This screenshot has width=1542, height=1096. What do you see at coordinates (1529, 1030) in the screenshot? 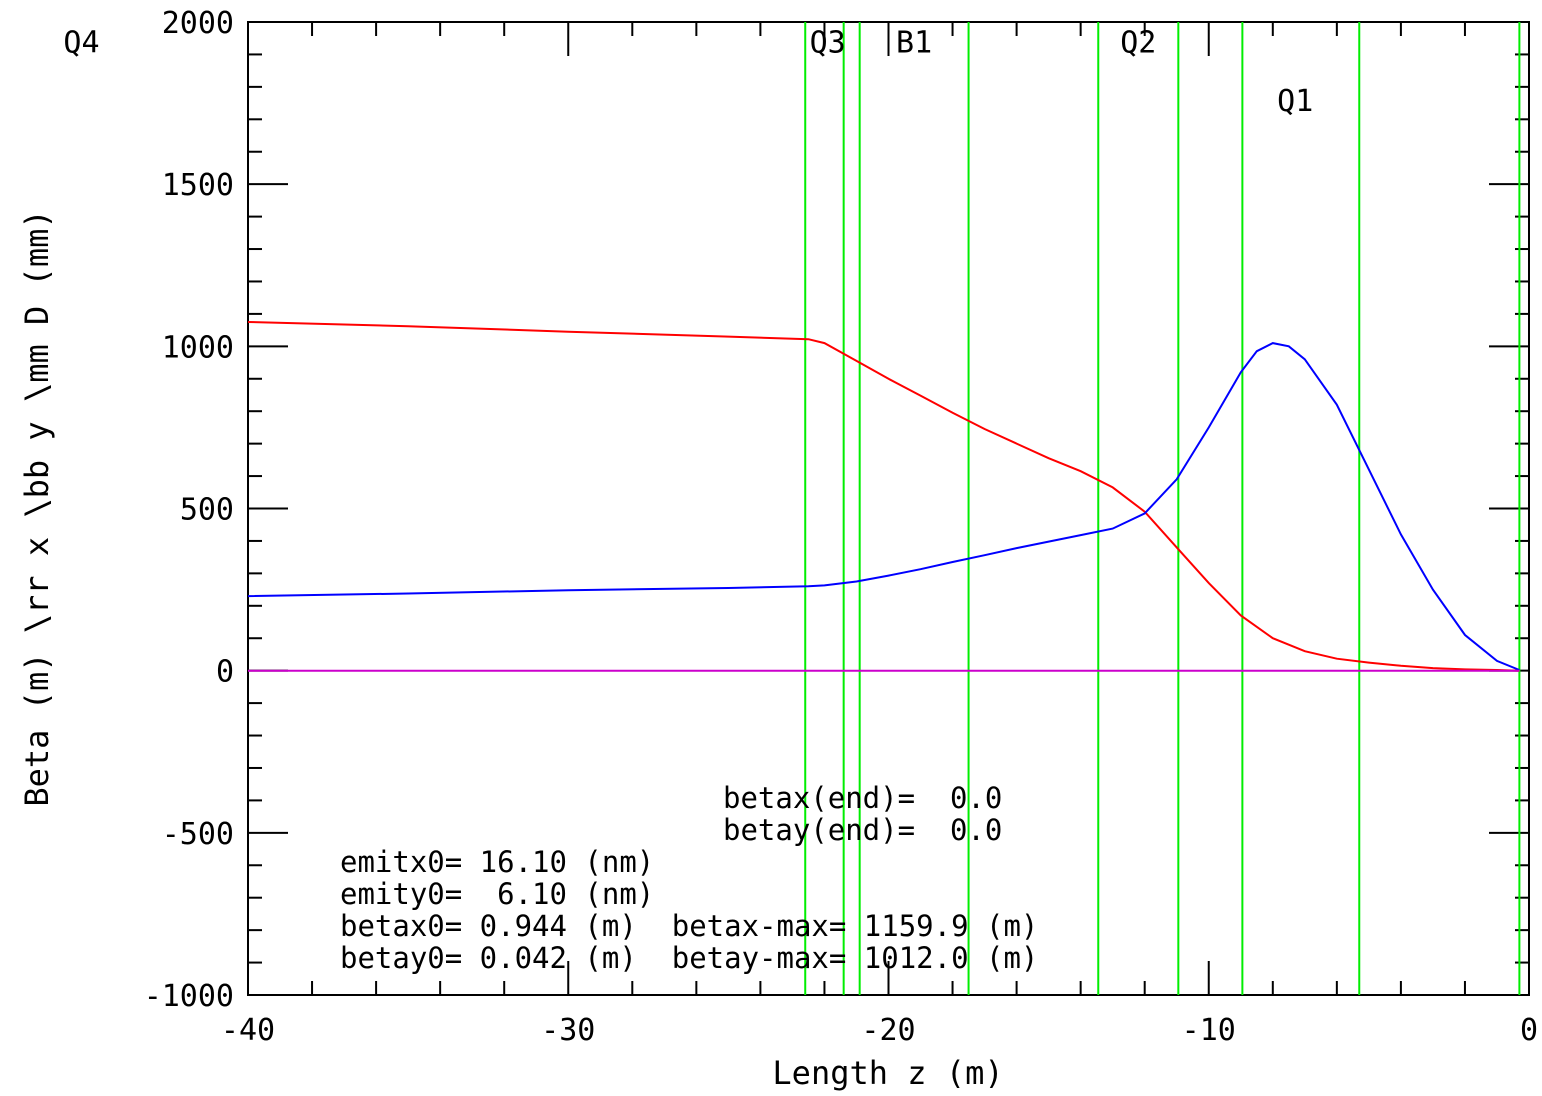
I see `x-tick-label: 0` at bounding box center [1529, 1030].